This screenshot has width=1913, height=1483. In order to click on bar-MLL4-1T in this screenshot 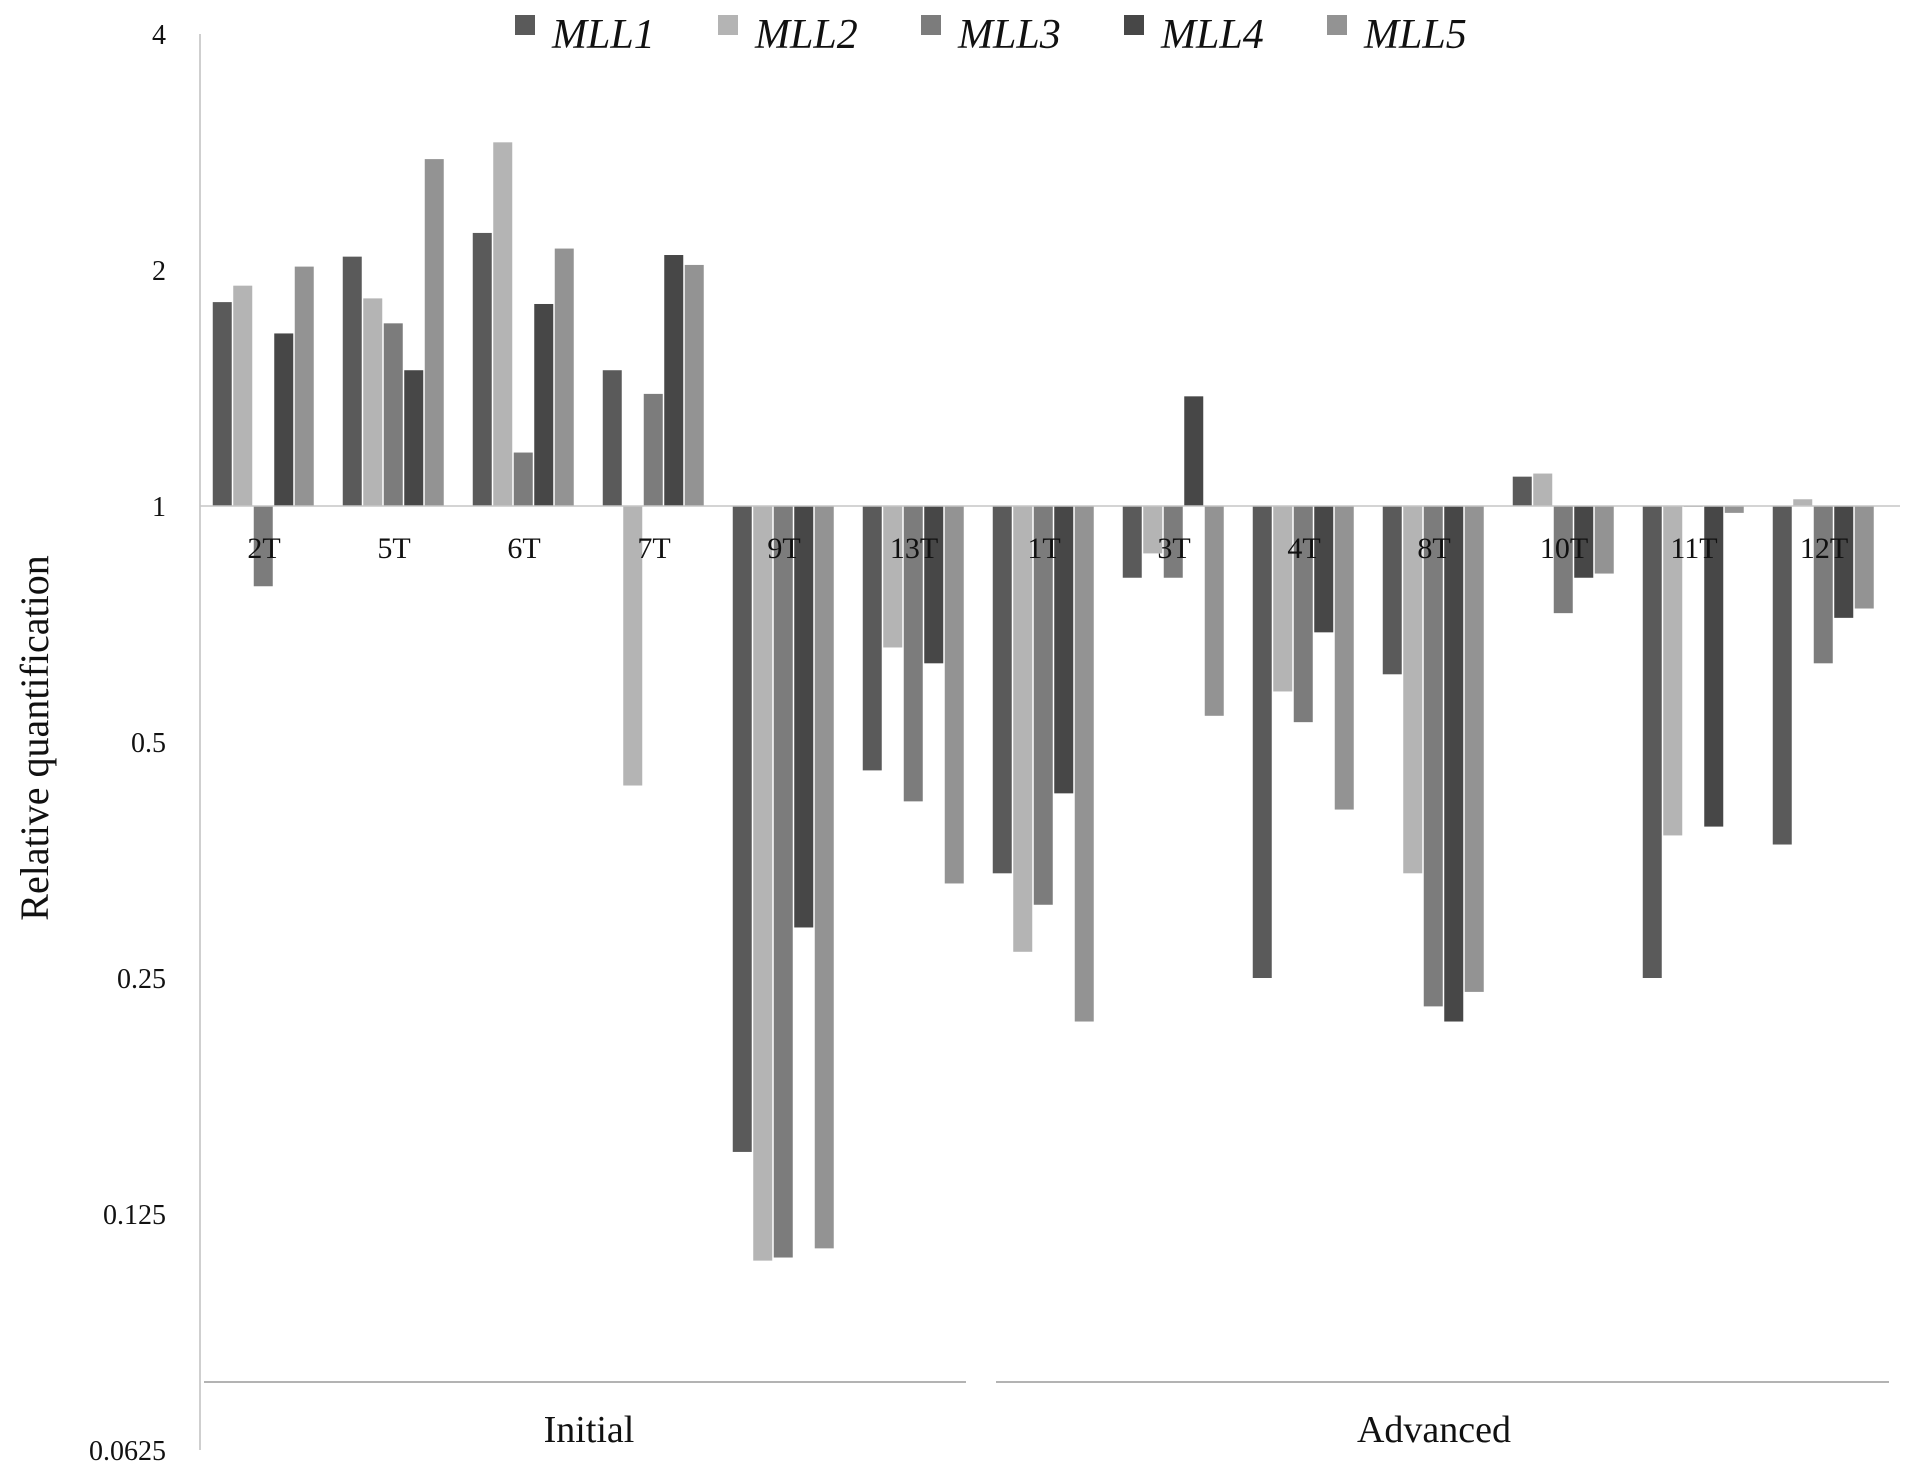, I will do `click(1064, 650)`.